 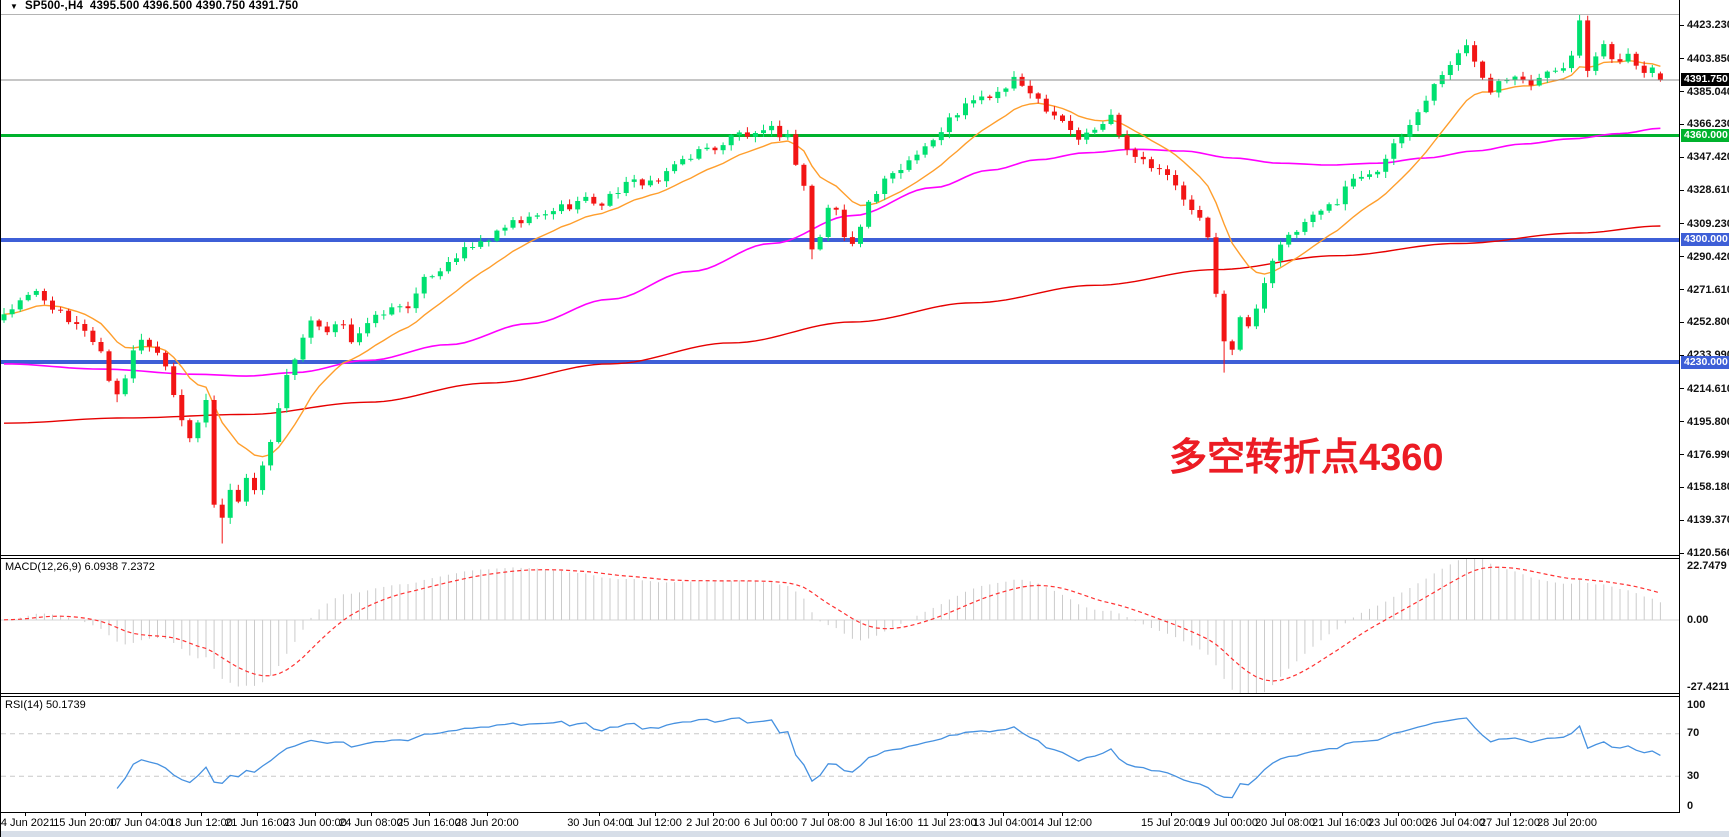 I want to click on axis-border-line, so click(x=1679, y=416).